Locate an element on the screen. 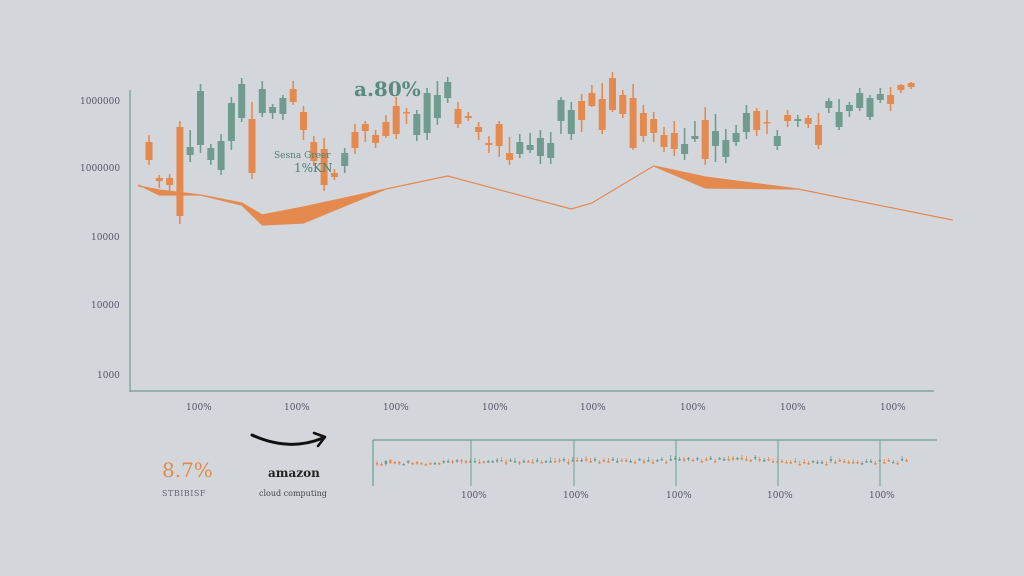  mini-candles is located at coordinates (641, 460).